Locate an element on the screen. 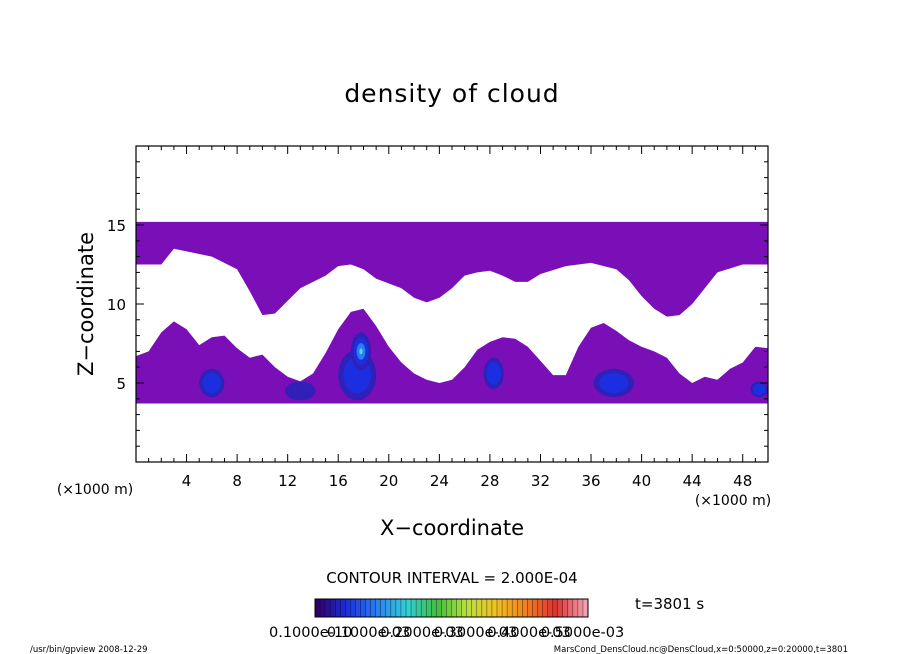  x-tick-label: 4 is located at coordinates (187, 481).